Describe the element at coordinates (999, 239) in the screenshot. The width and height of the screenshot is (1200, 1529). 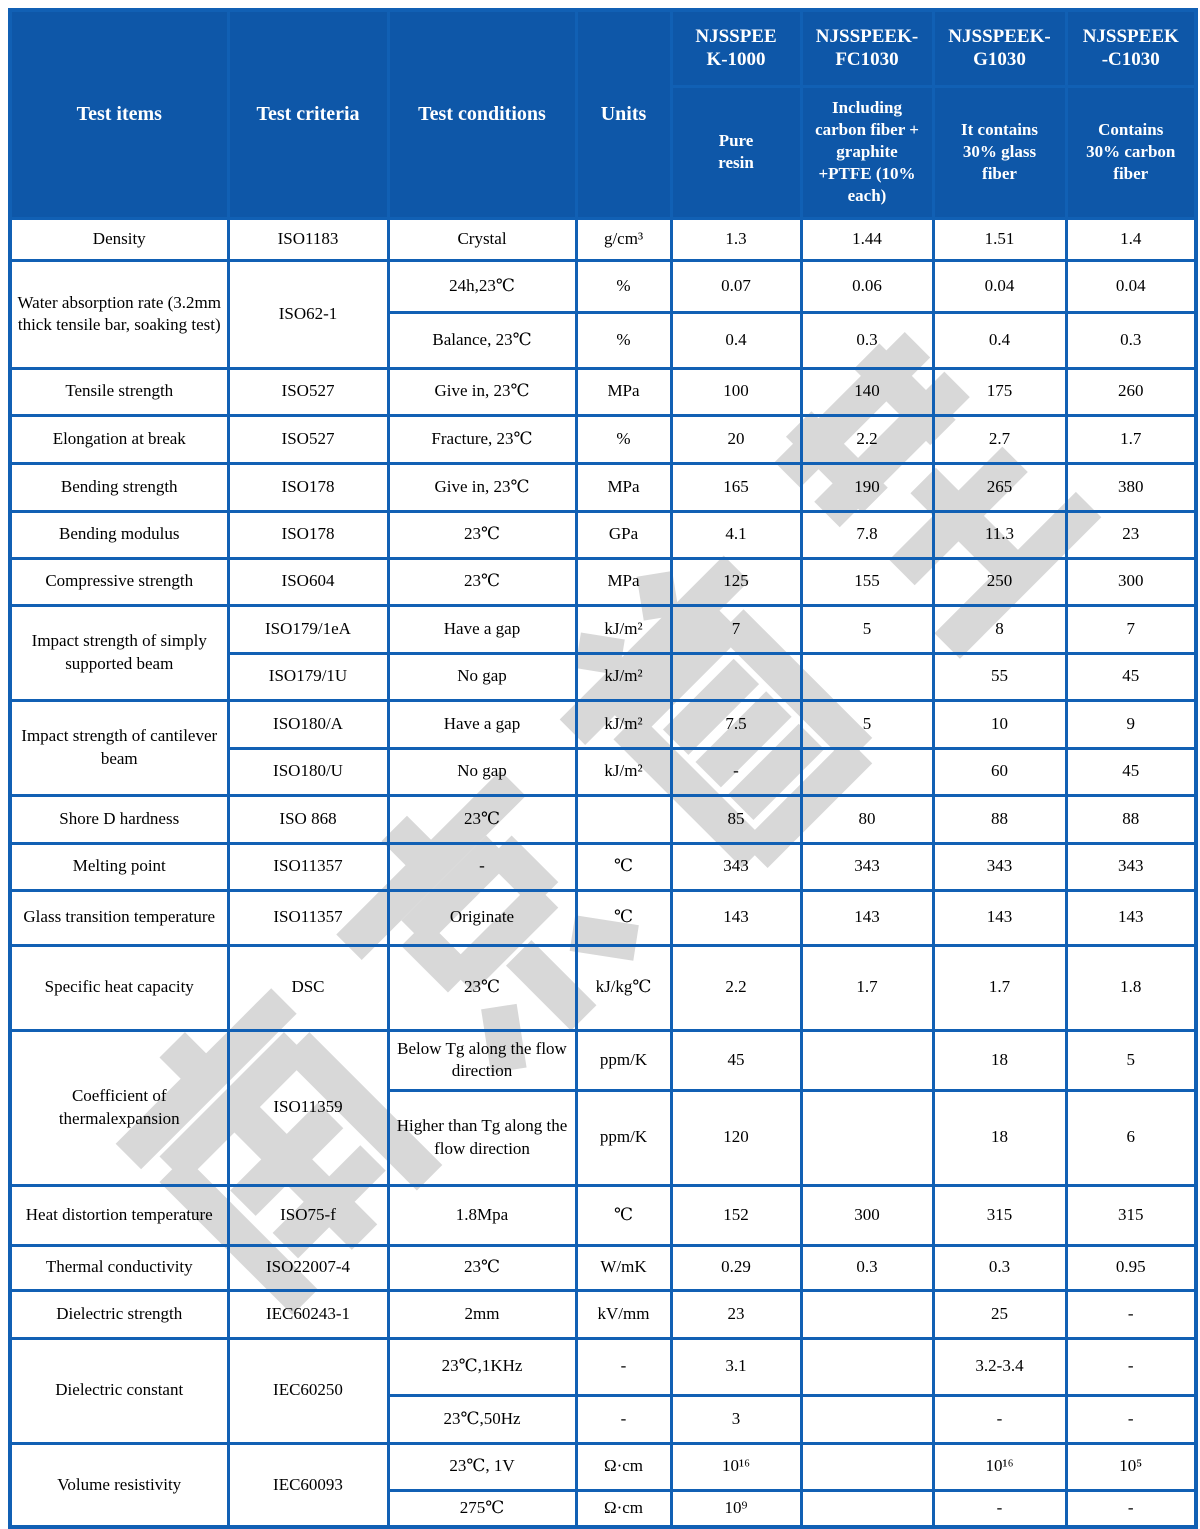
I see `cell-value: 1.51` at that location.